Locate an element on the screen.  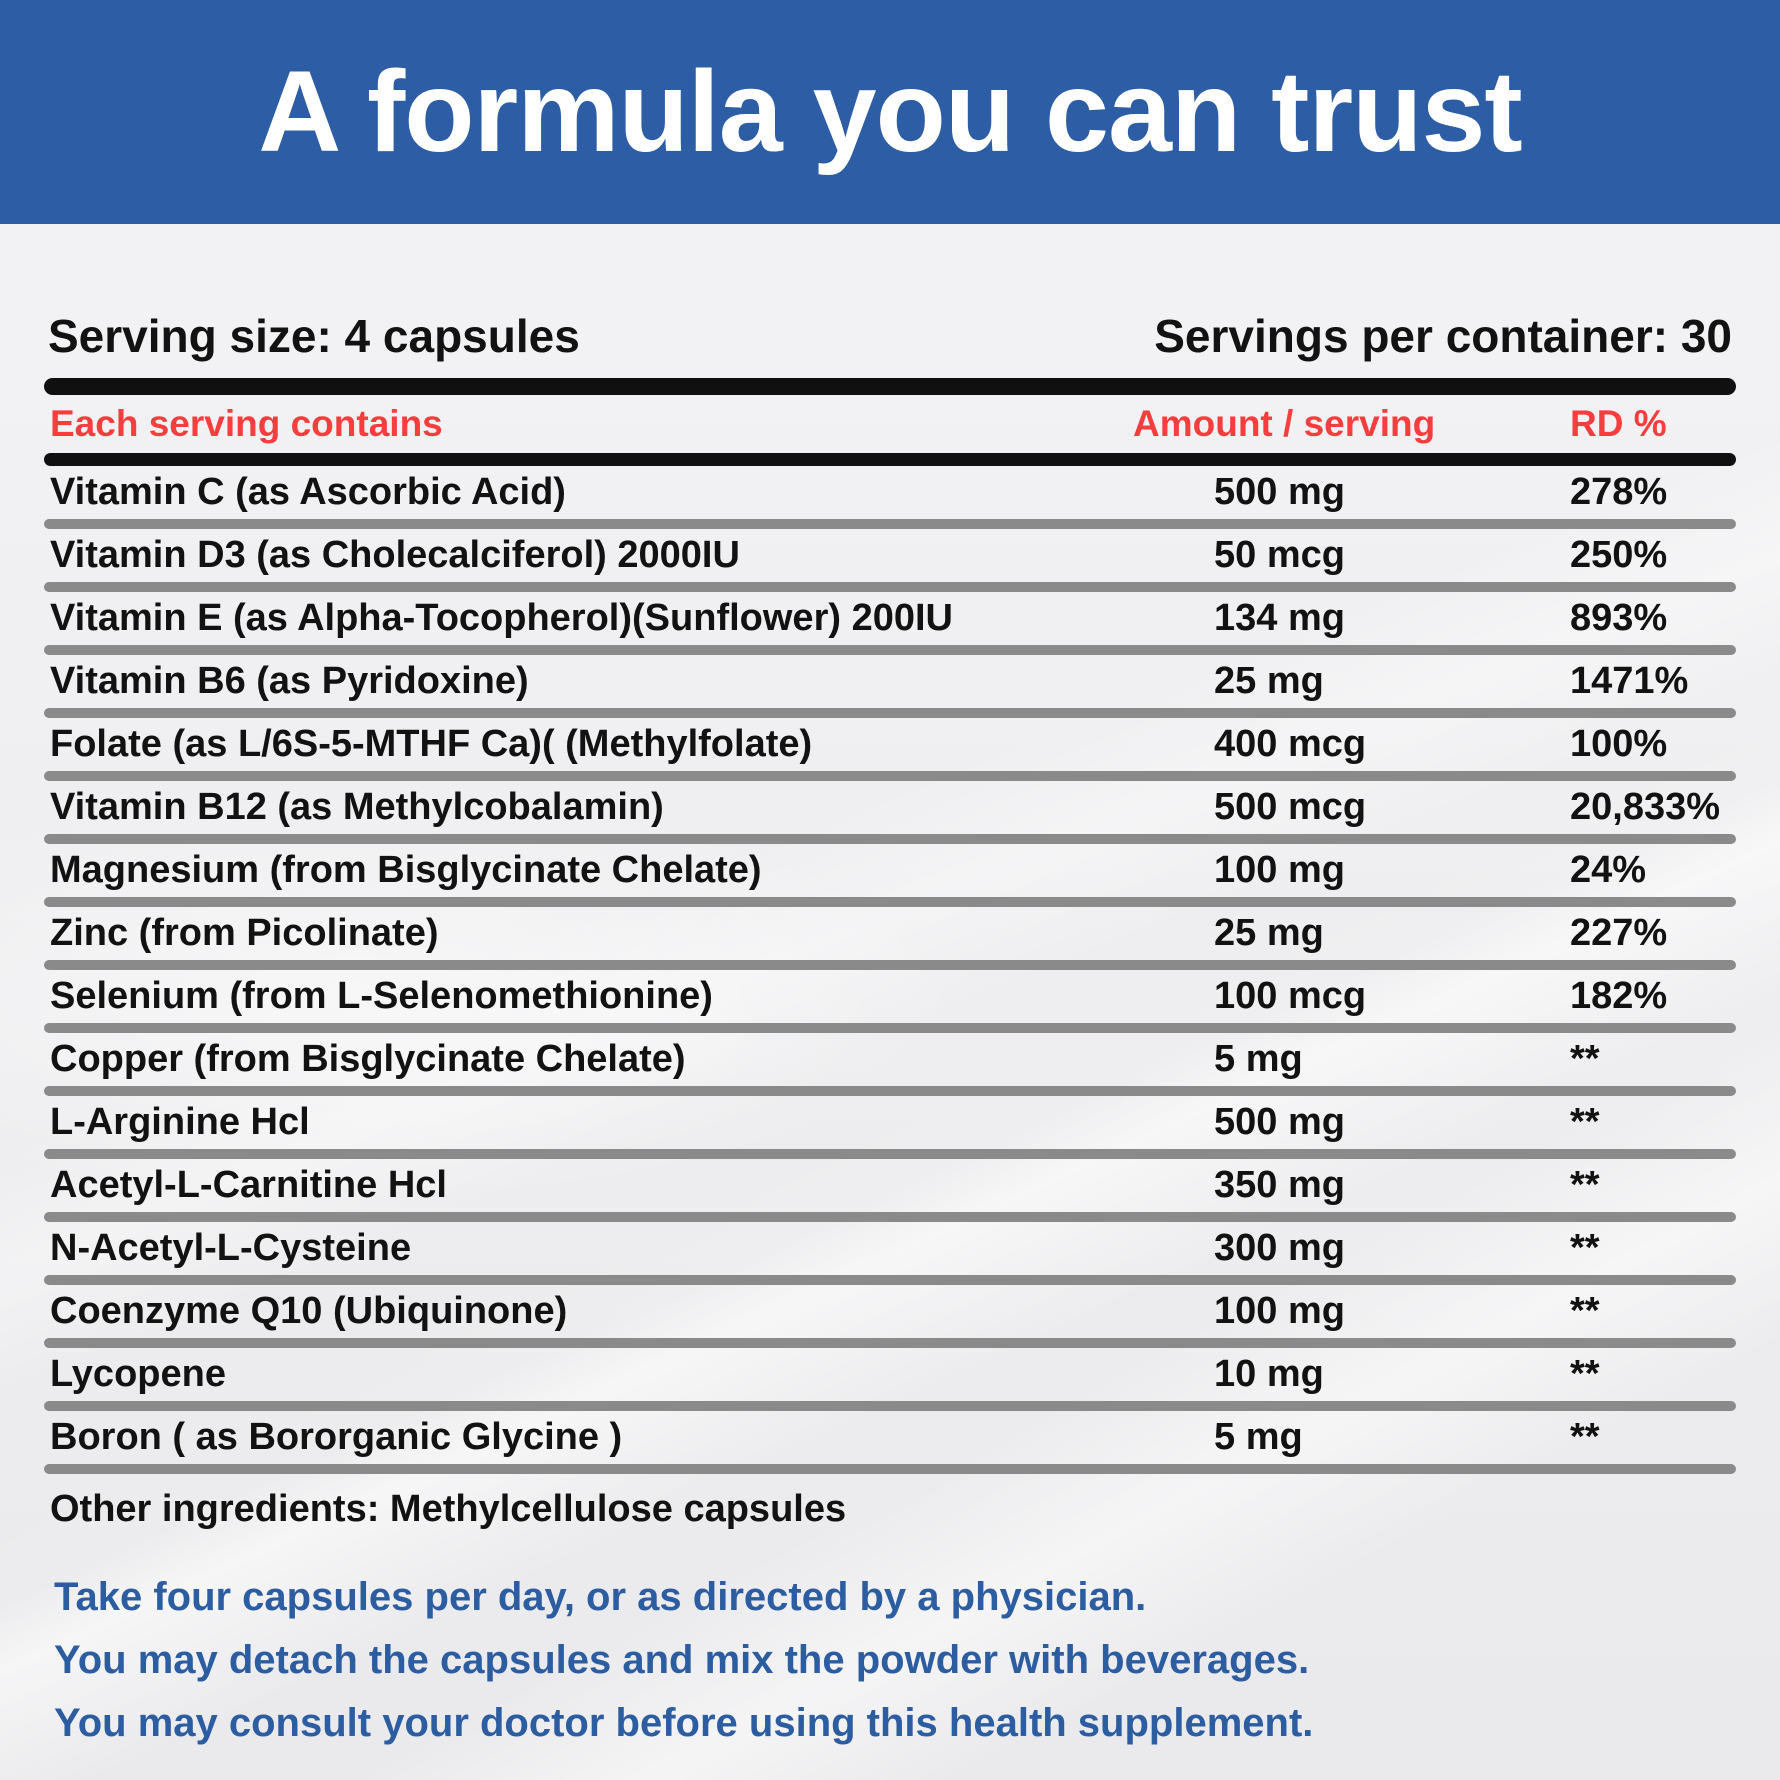
ingredient-rd-percent: 100% is located at coordinates (1619, 744).